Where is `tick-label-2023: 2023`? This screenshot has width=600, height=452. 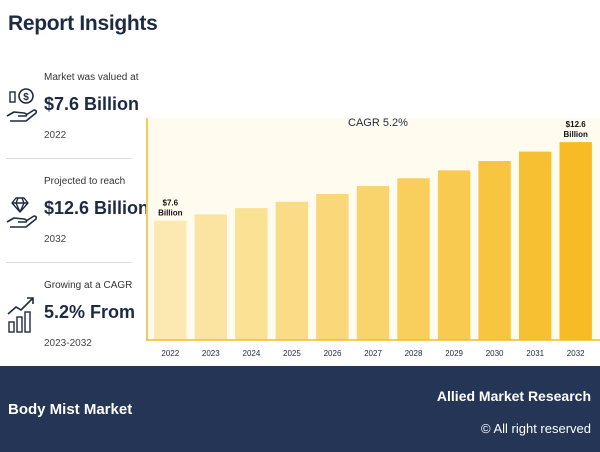 tick-label-2023: 2023 is located at coordinates (211, 353).